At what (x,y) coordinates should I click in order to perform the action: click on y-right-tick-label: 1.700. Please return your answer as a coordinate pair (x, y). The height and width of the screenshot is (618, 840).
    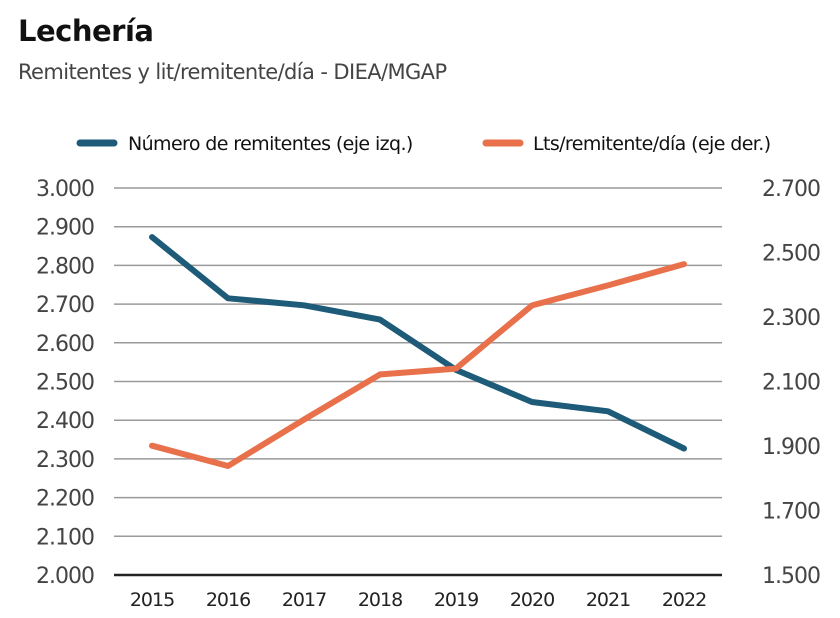
    Looking at the image, I should click on (791, 512).